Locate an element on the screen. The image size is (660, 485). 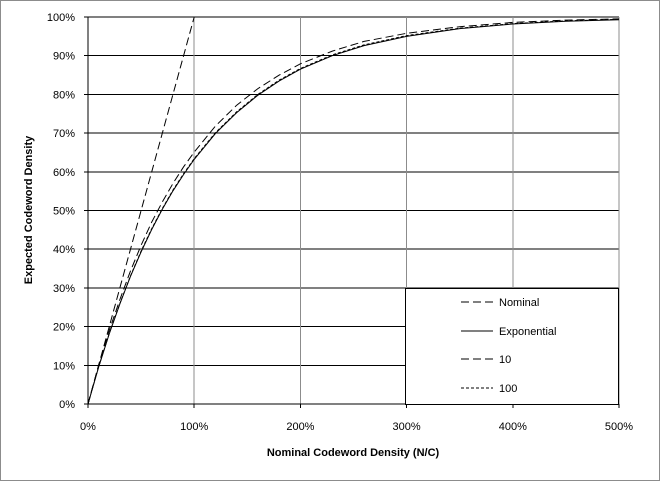
legend-box is located at coordinates (512, 346).